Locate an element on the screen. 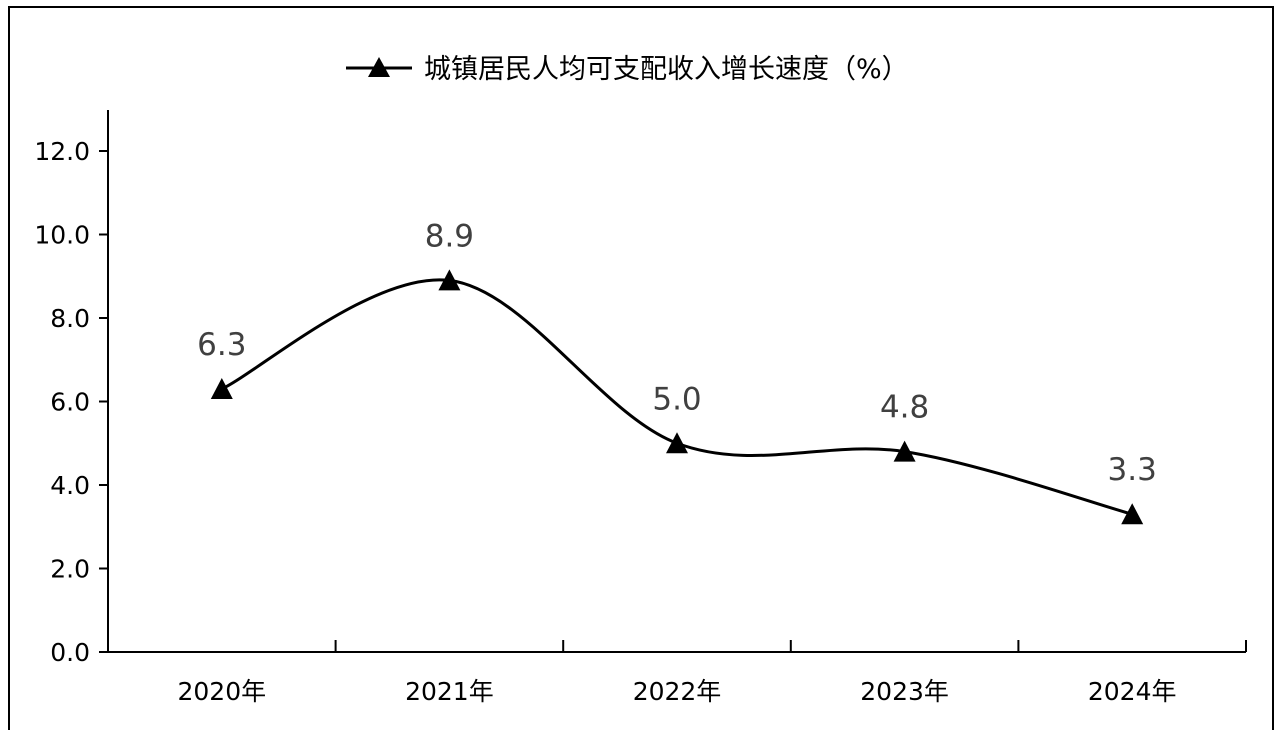  data-label: 8.9 is located at coordinates (449, 236).